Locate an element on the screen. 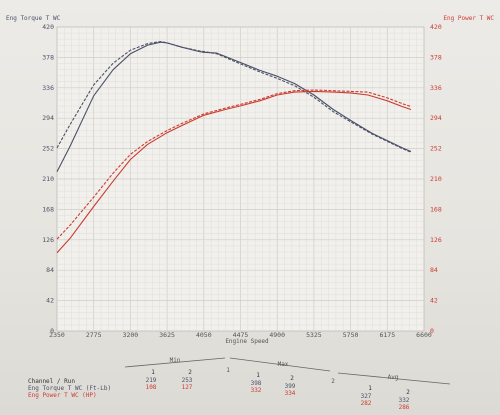 The width and height of the screenshot is (500, 415). marker-number-1: 1 is located at coordinates (228, 370).